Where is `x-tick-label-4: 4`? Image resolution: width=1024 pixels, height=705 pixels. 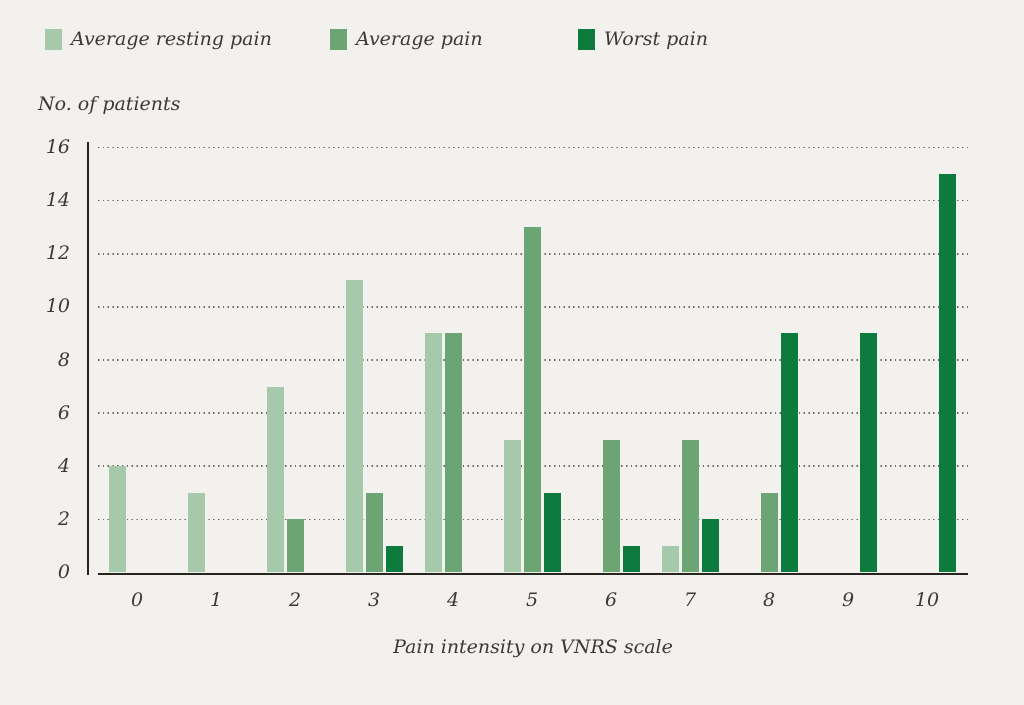
x-tick-label-4: 4 is located at coordinates (453, 600).